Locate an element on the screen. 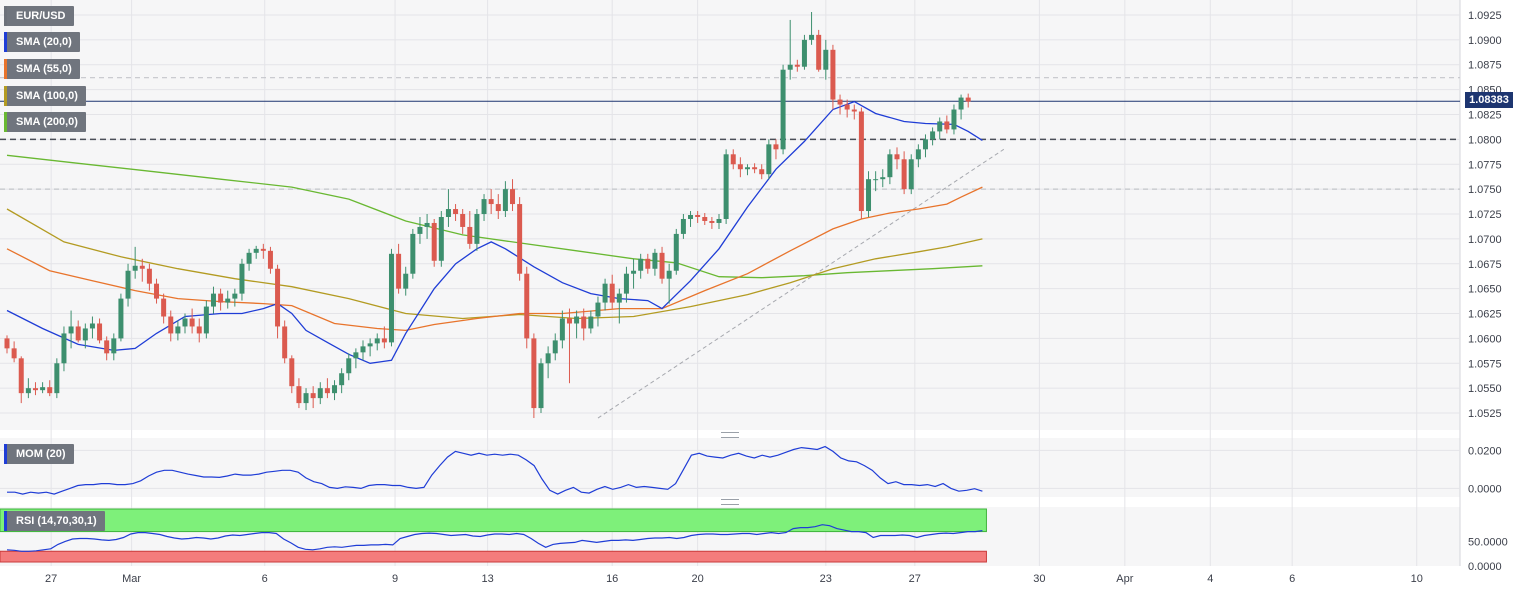 The image size is (1531, 595). legend-sma-200: SMA (200,0) is located at coordinates (45, 122).